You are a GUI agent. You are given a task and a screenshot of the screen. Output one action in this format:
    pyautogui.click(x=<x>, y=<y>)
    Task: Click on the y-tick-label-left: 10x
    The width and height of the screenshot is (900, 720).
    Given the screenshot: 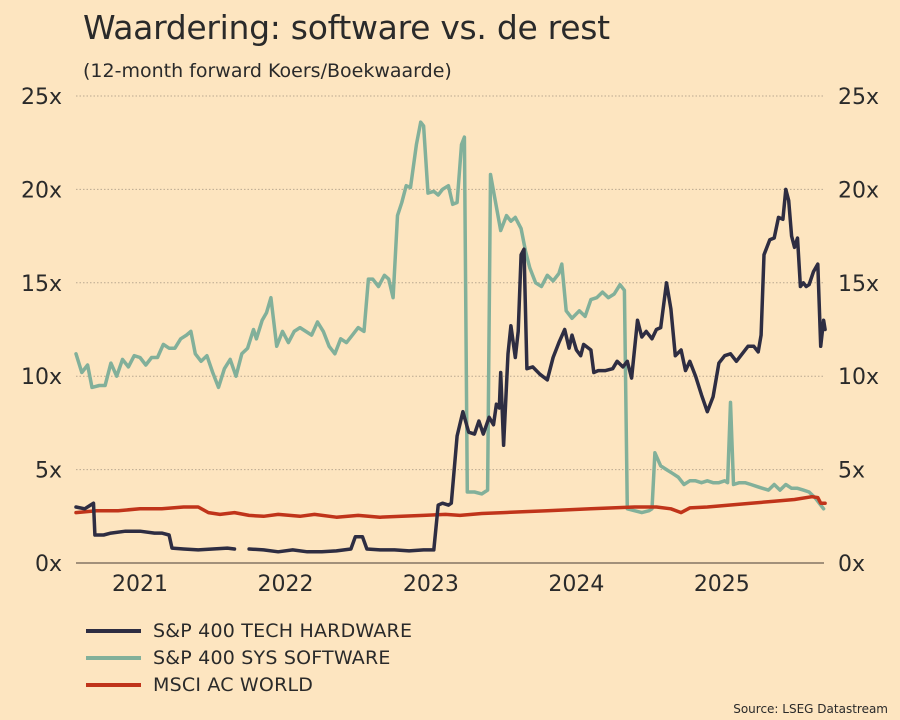 What is the action you would take?
    pyautogui.click(x=41, y=377)
    